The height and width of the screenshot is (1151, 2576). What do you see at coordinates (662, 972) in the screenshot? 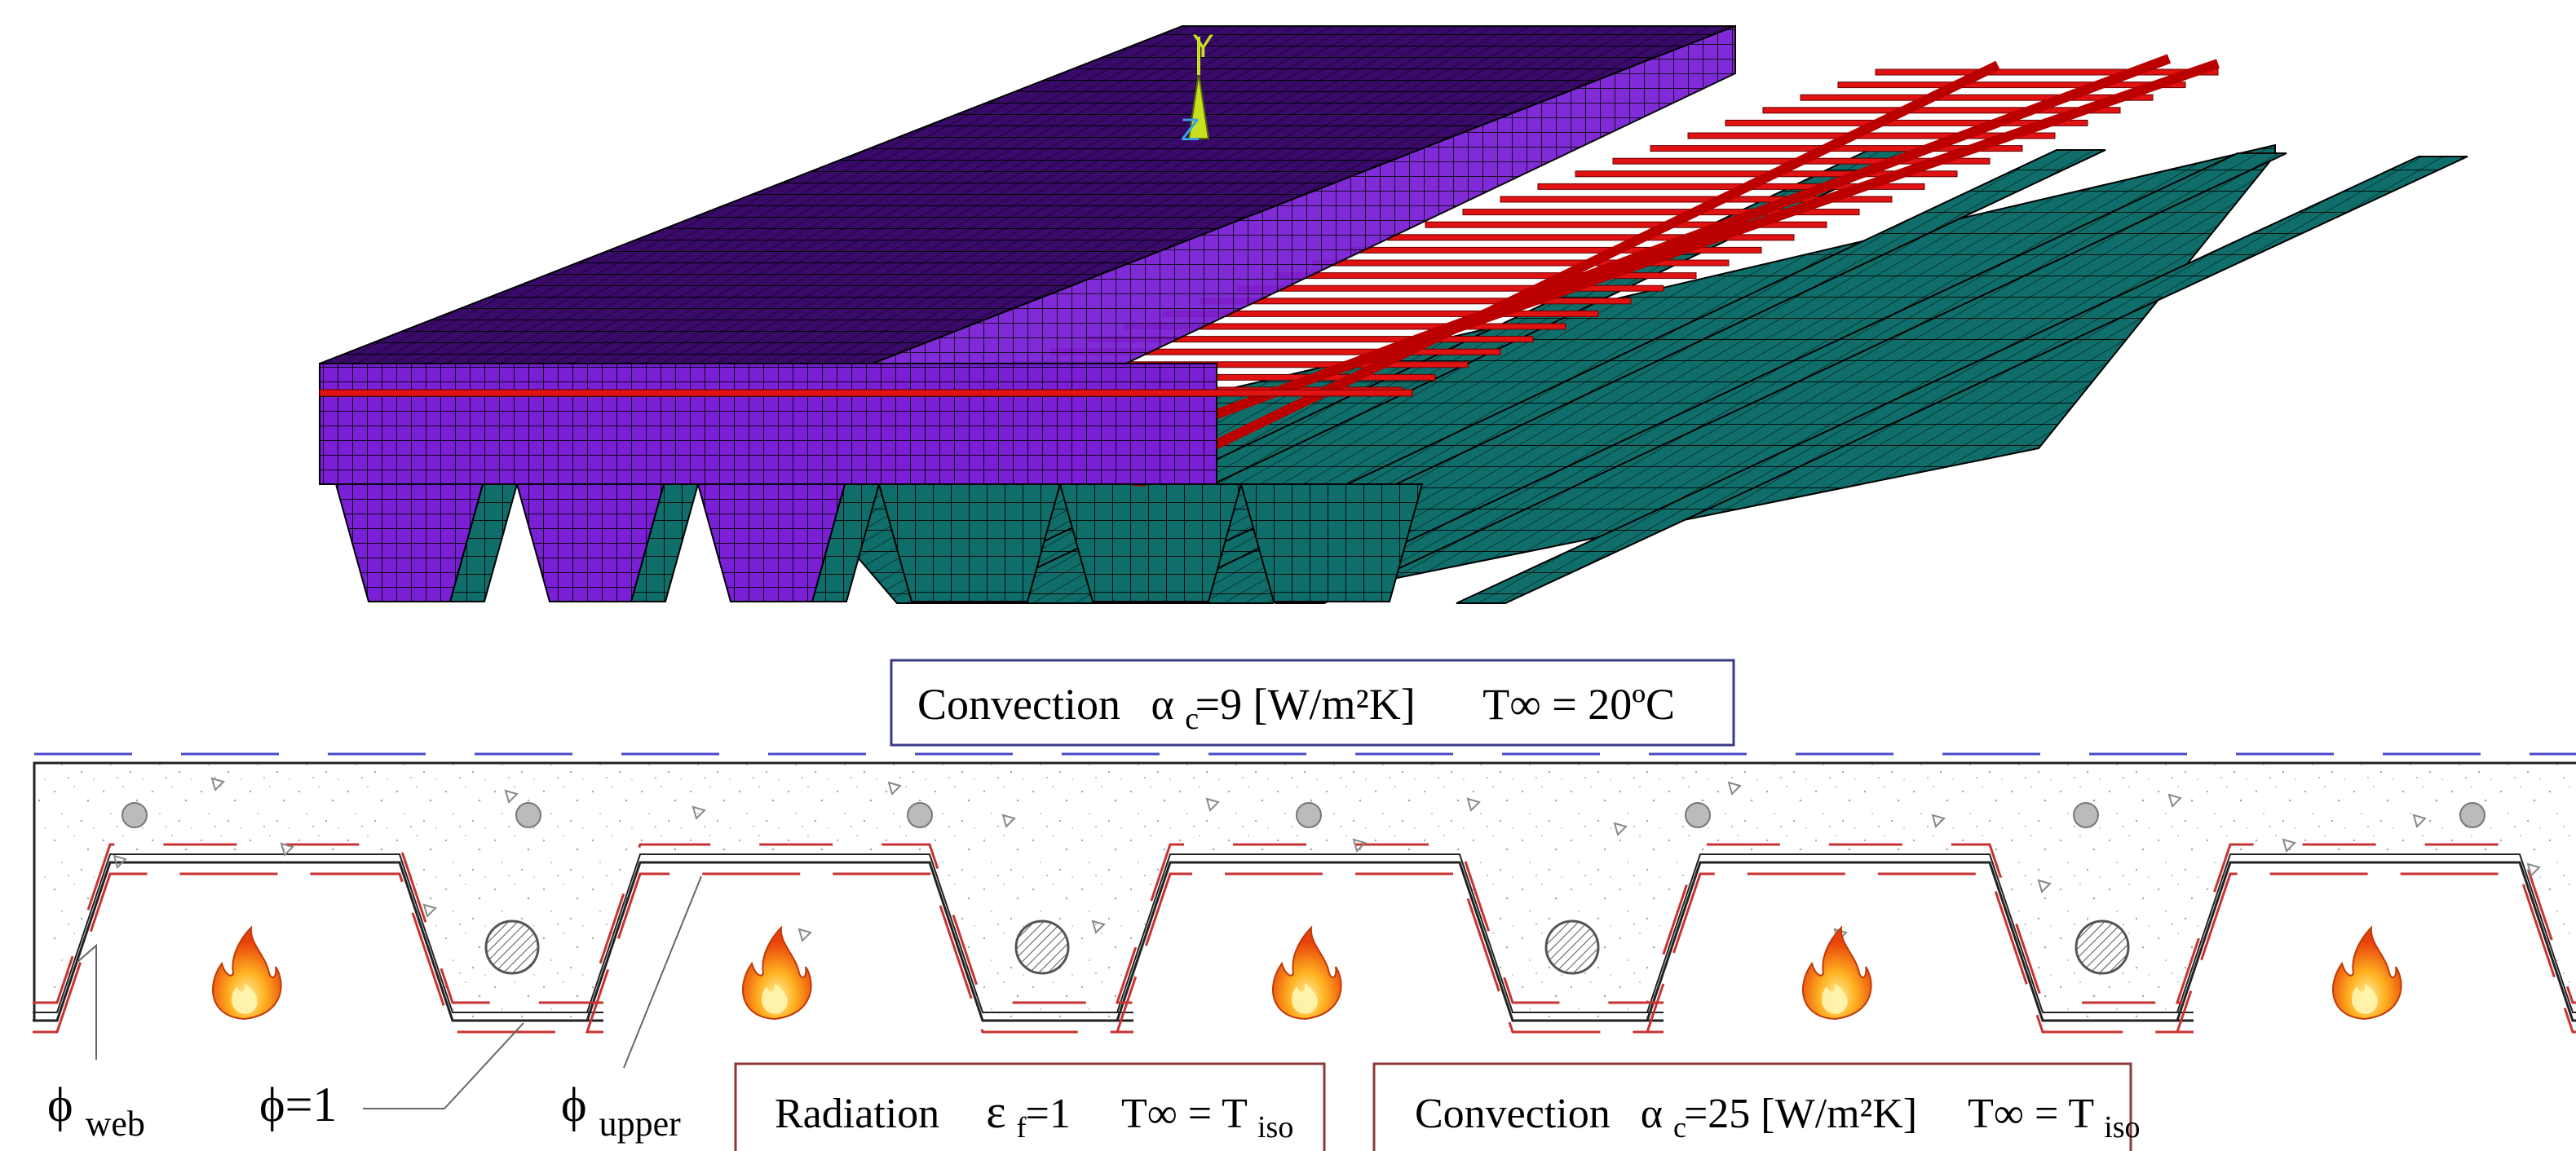
I see `leader-phi-upper` at bounding box center [662, 972].